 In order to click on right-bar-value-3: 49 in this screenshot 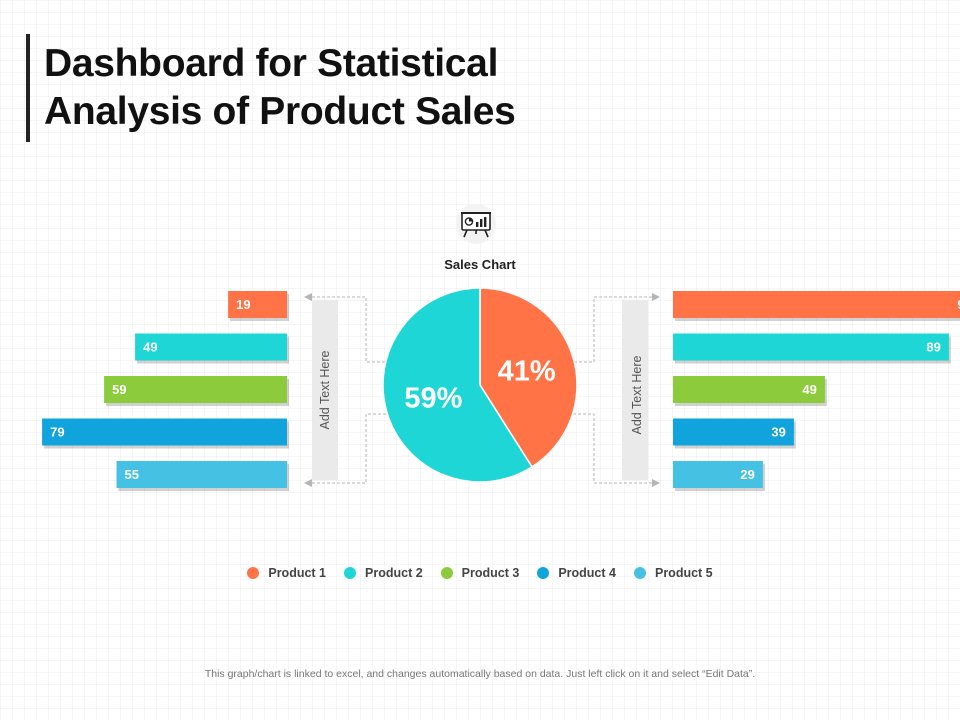, I will do `click(809, 389)`.